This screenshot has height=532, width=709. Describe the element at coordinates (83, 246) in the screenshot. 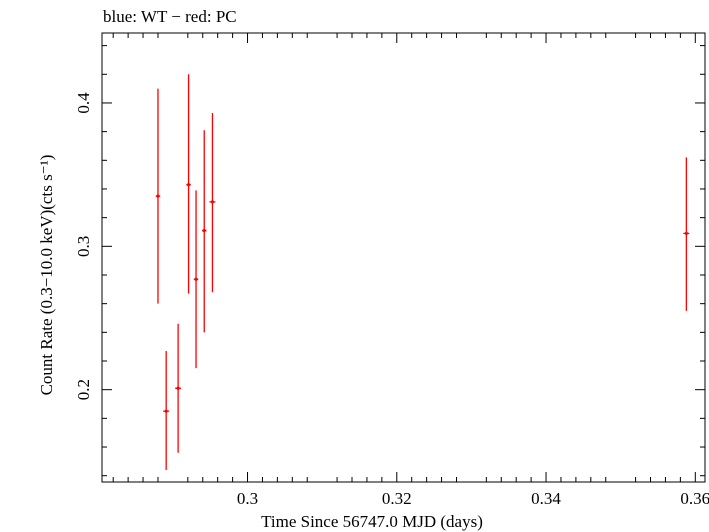

I see `y-tick-label: 0.3` at that location.